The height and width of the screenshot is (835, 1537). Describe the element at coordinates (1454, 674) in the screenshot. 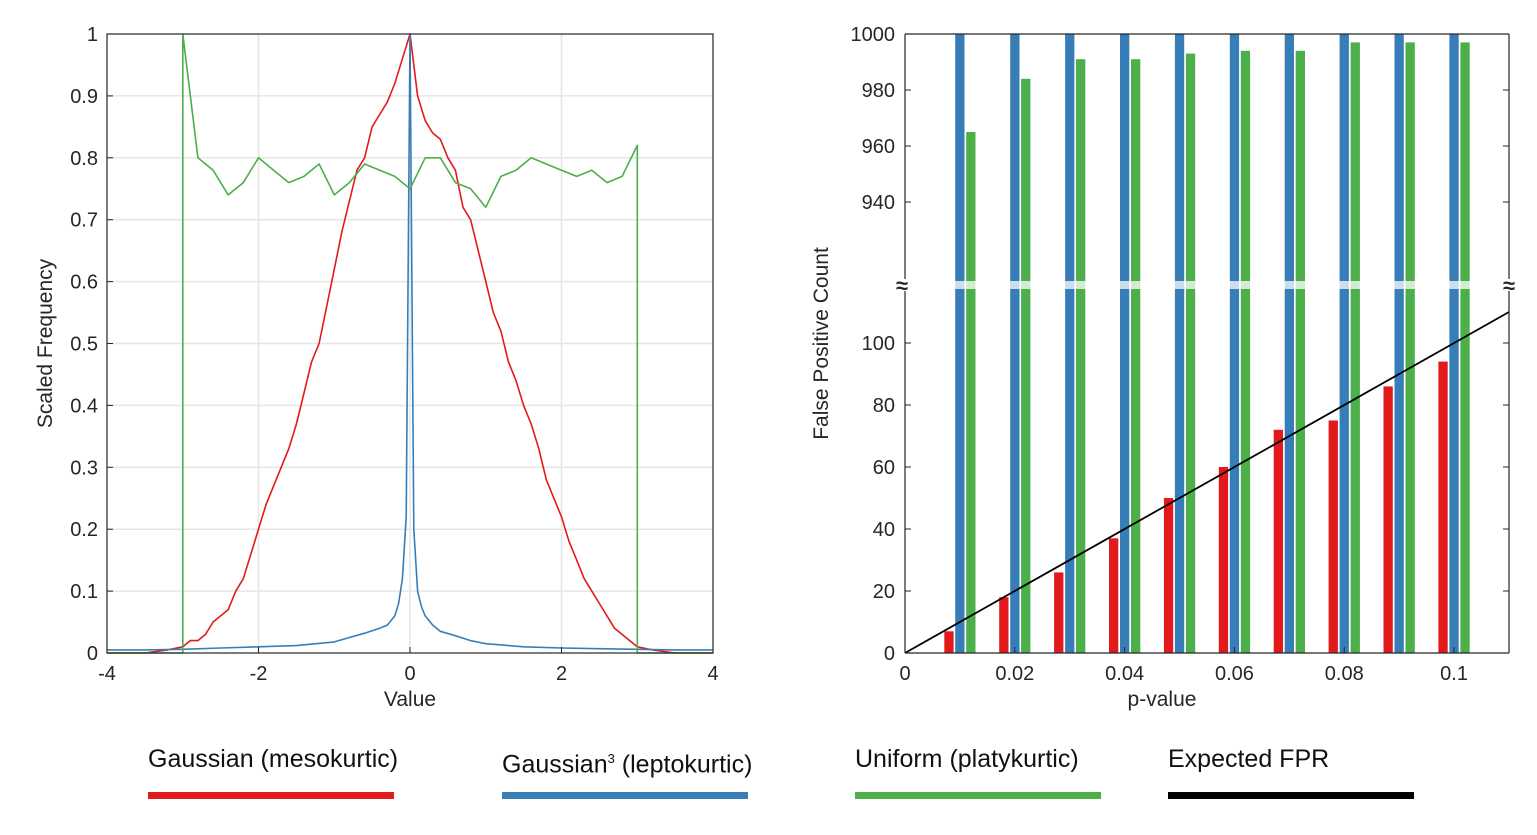

I see `x-tick-label: 0.1` at that location.